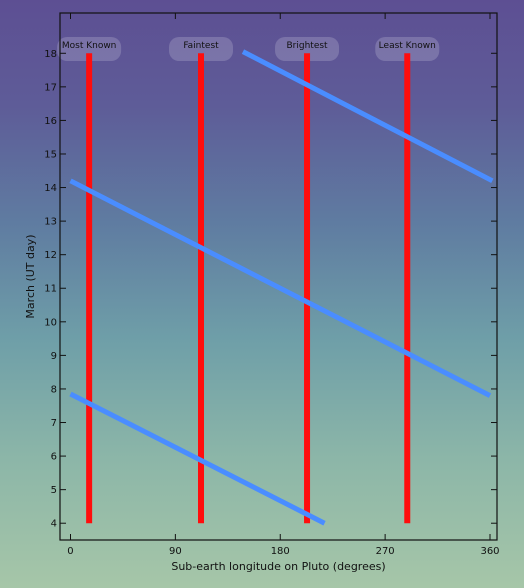 This screenshot has width=524, height=588. I want to click on reference-label-1: Faintest, so click(201, 46).